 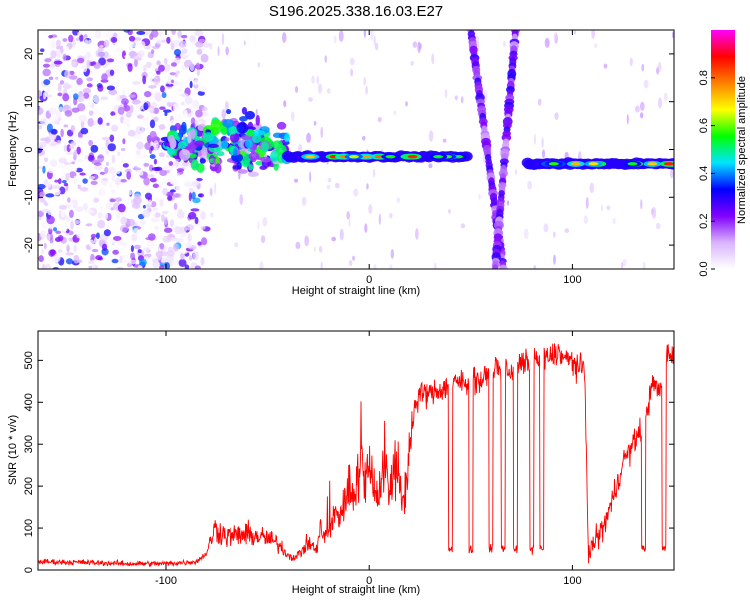 What do you see at coordinates (704, 268) in the screenshot?
I see `colorbar-tick-label: 0.0` at bounding box center [704, 268].